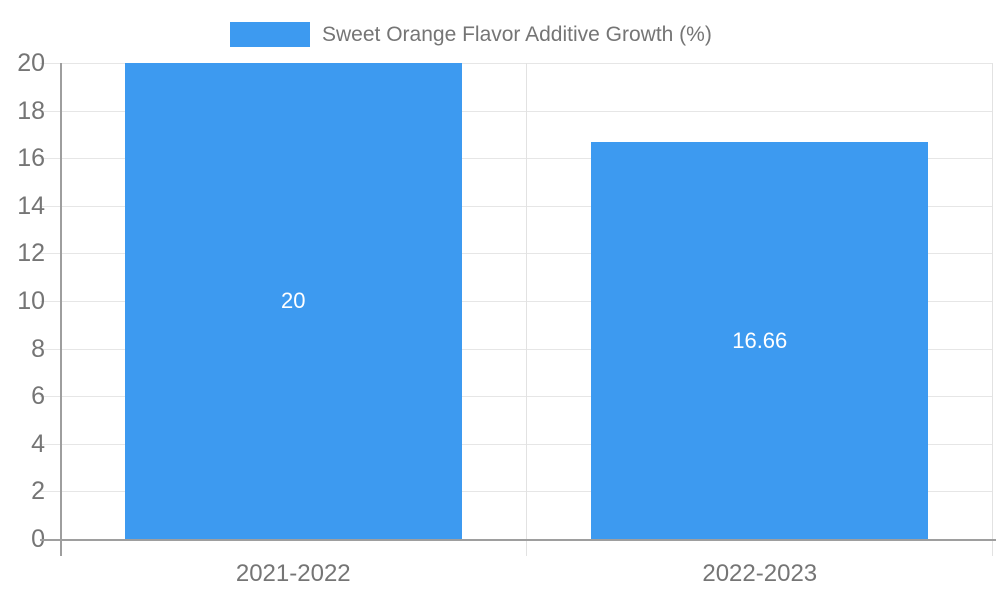  I want to click on y-axis-tick-label: 14, so click(31, 205).